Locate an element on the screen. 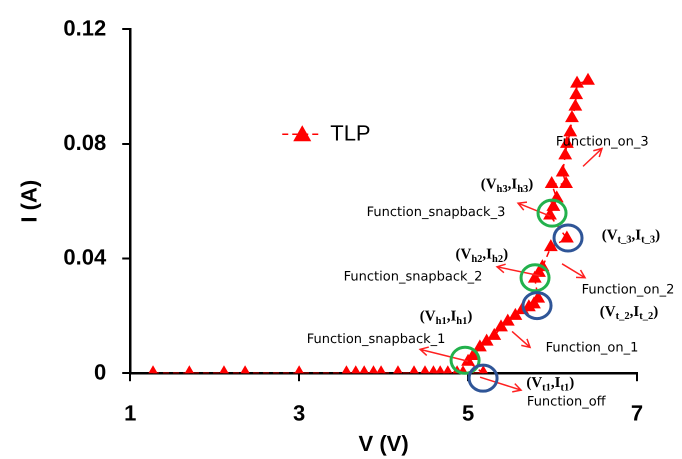  x-tick-label: 1 is located at coordinates (130, 413).